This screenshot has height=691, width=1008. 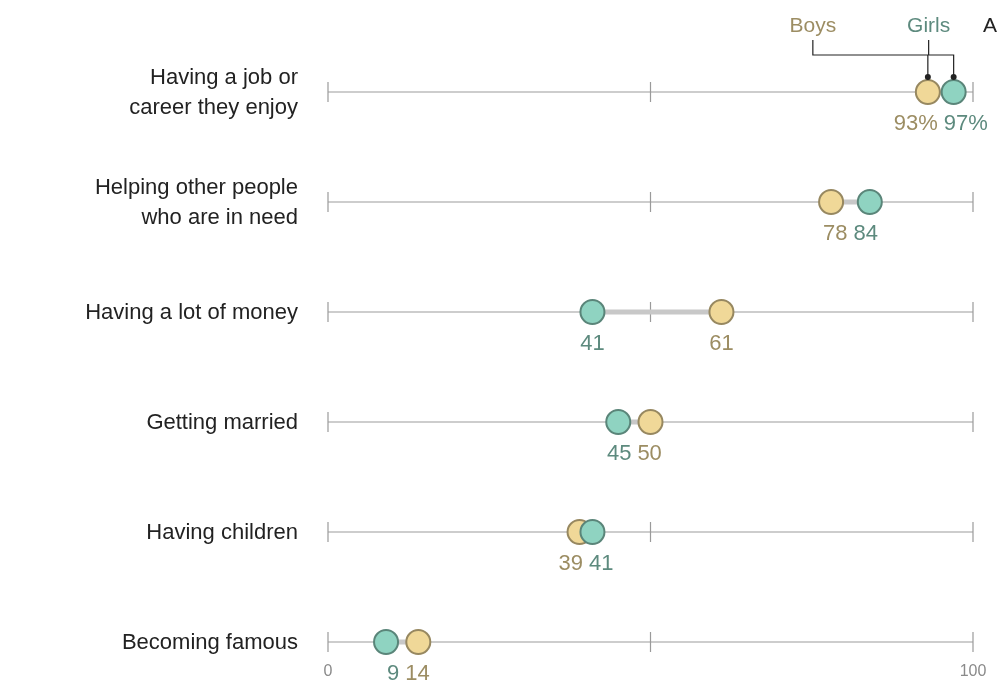 I want to click on y-tick-label: Having a job or career they enjoy, so click(x=213, y=91).